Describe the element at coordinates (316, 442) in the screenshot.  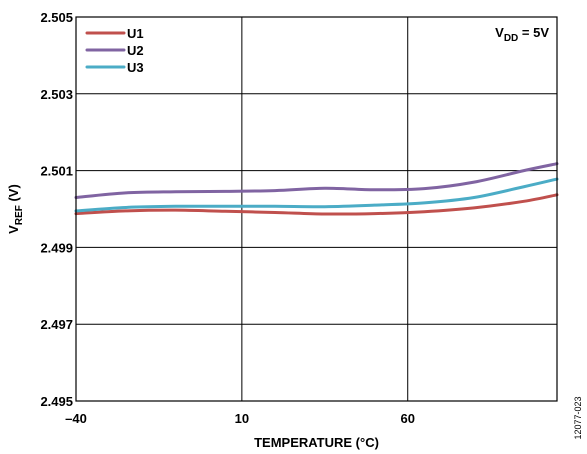
I see `x-axis-label: TEMPERATURE (°C)` at that location.